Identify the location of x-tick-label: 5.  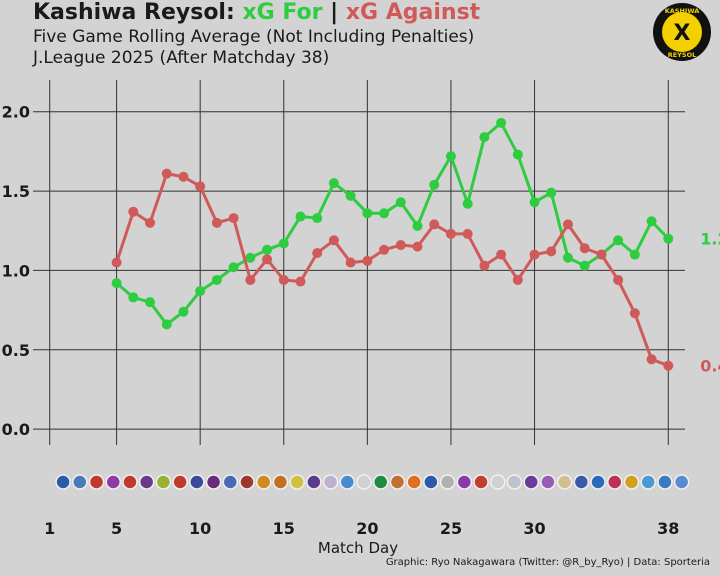
(116, 528).